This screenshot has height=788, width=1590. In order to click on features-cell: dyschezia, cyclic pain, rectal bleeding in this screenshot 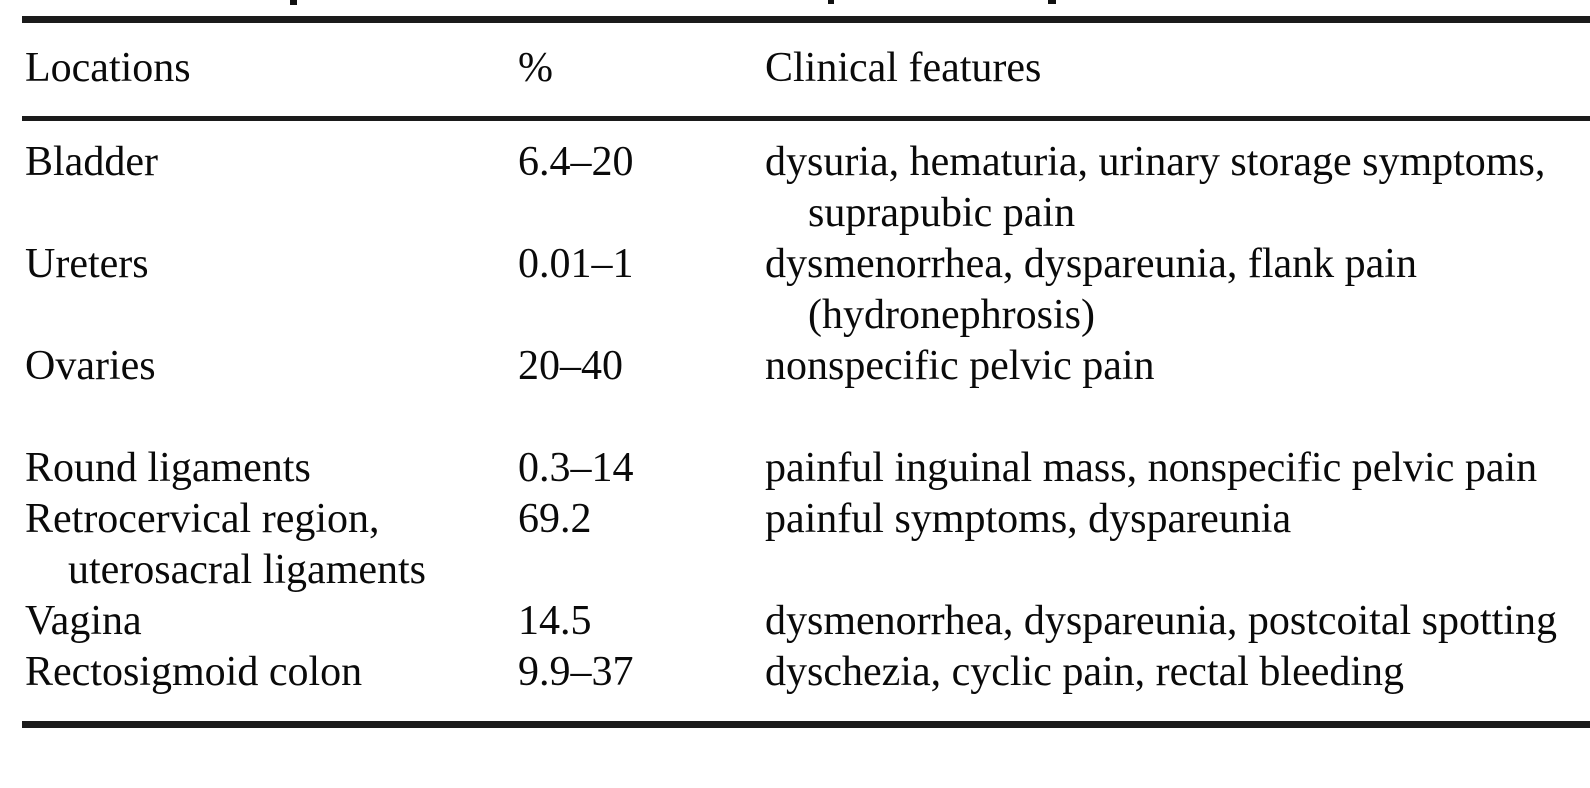, I will do `click(1177, 672)`.